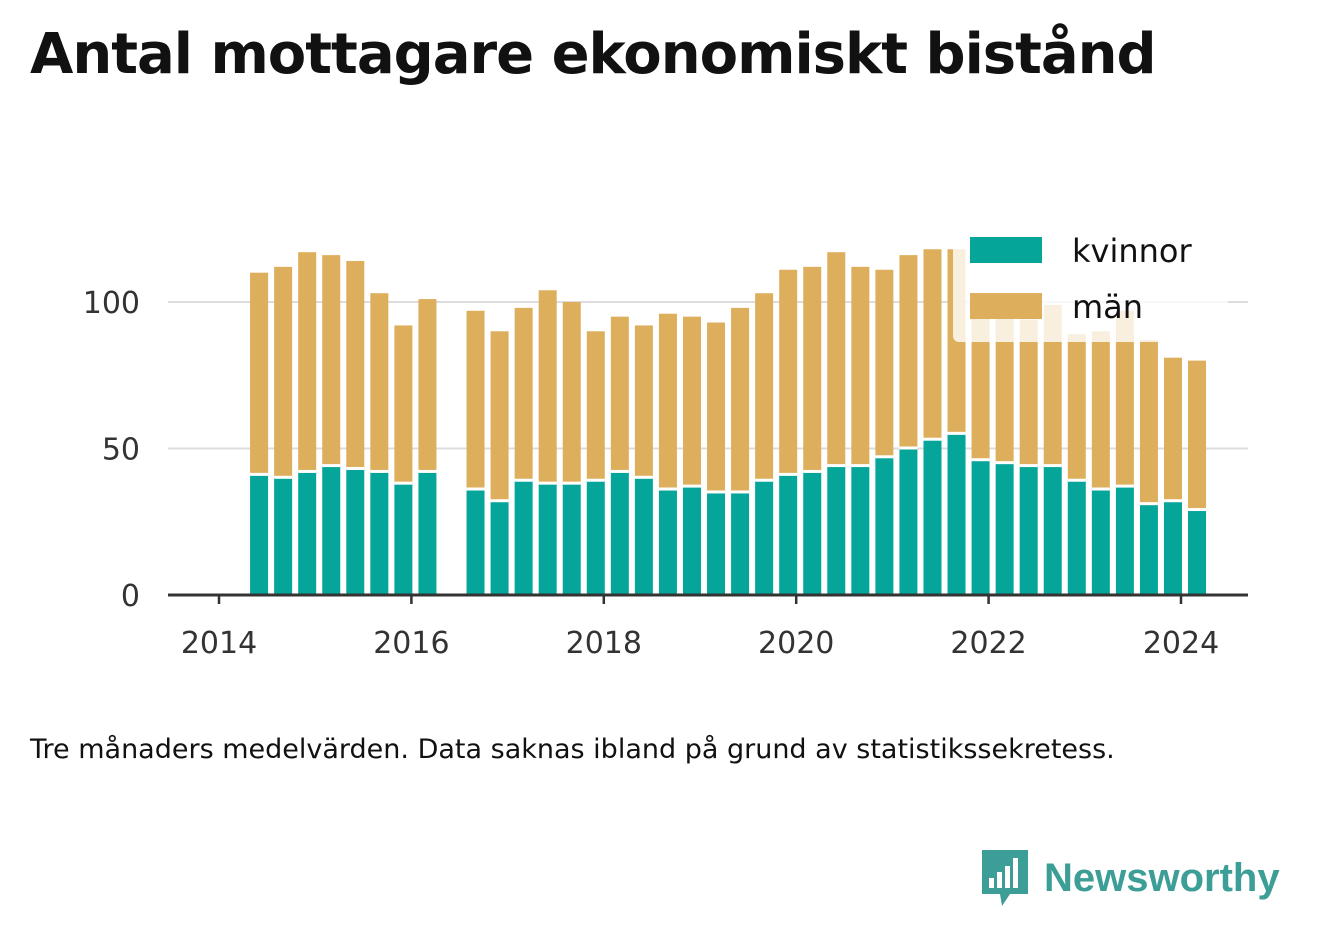 This screenshot has height=939, width=1322. What do you see at coordinates (121, 450) in the screenshot?
I see `y-tick-label: 50` at bounding box center [121, 450].